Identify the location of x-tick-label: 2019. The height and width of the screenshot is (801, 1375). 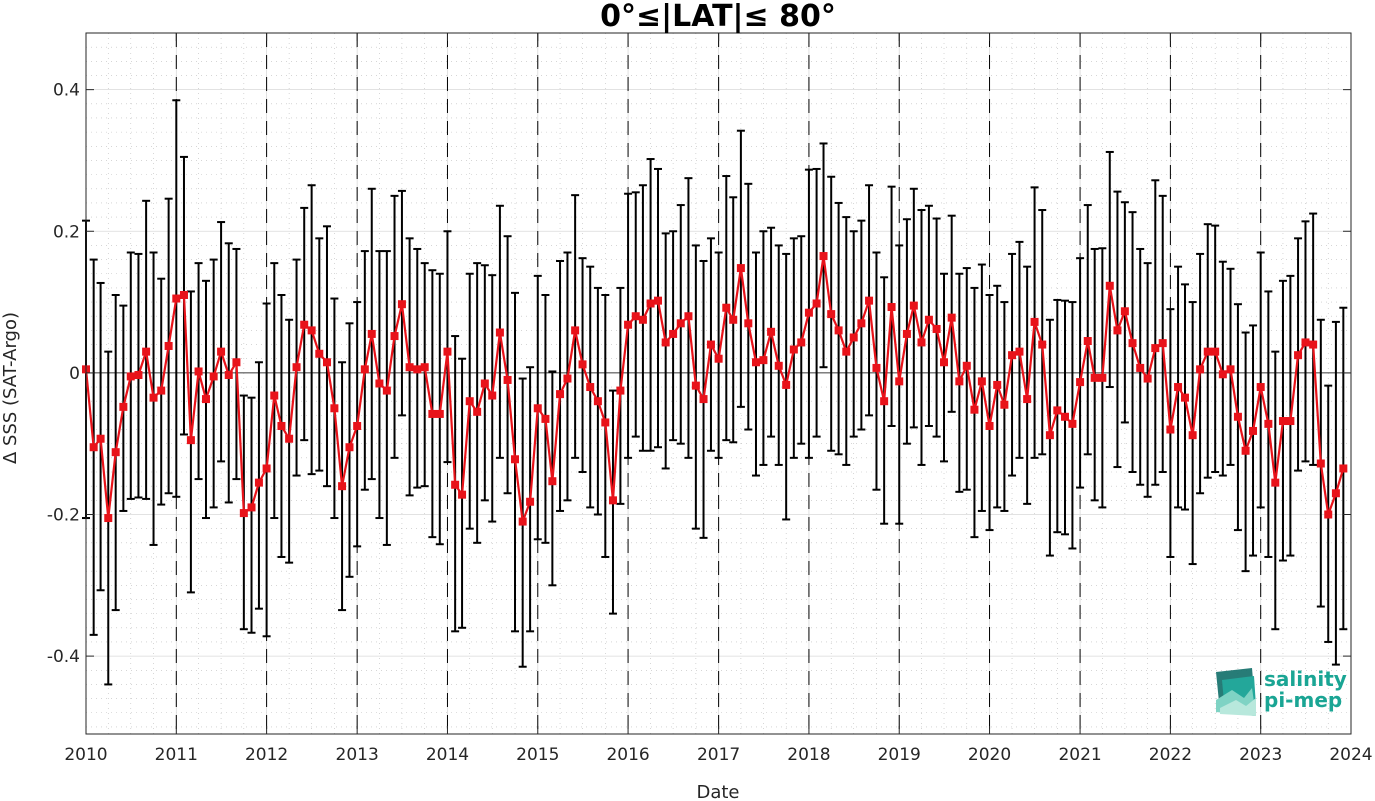
(899, 755).